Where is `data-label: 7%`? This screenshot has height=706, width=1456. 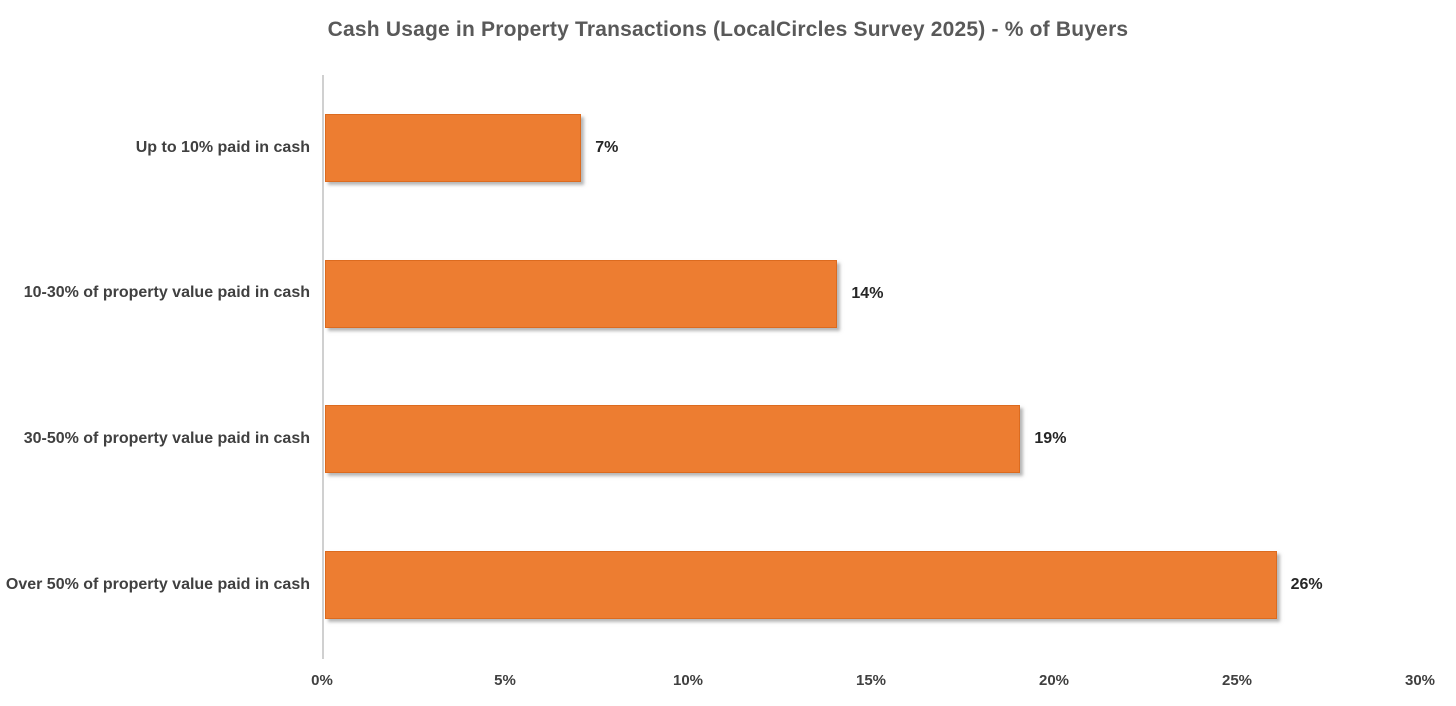 data-label: 7% is located at coordinates (607, 147).